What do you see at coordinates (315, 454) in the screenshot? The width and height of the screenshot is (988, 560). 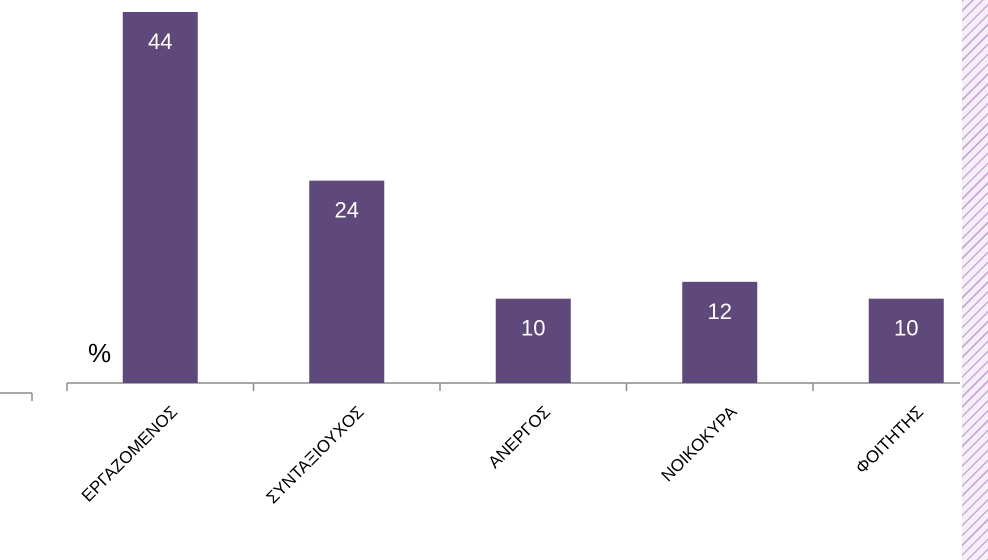 I see `x-tick-label: ΣΥΝΤΑΞΙΟΥΧΟΣ` at bounding box center [315, 454].